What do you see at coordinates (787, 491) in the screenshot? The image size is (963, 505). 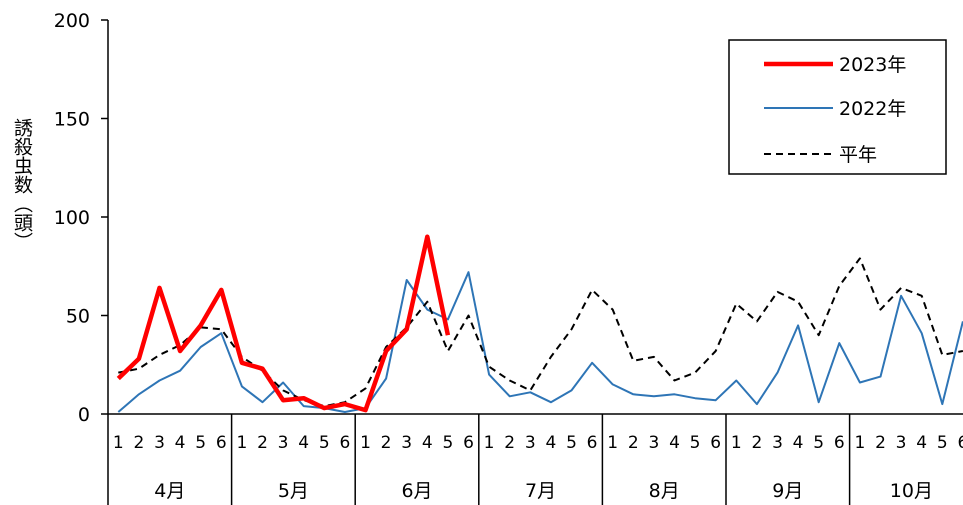 I see `month-label: 9月` at bounding box center [787, 491].